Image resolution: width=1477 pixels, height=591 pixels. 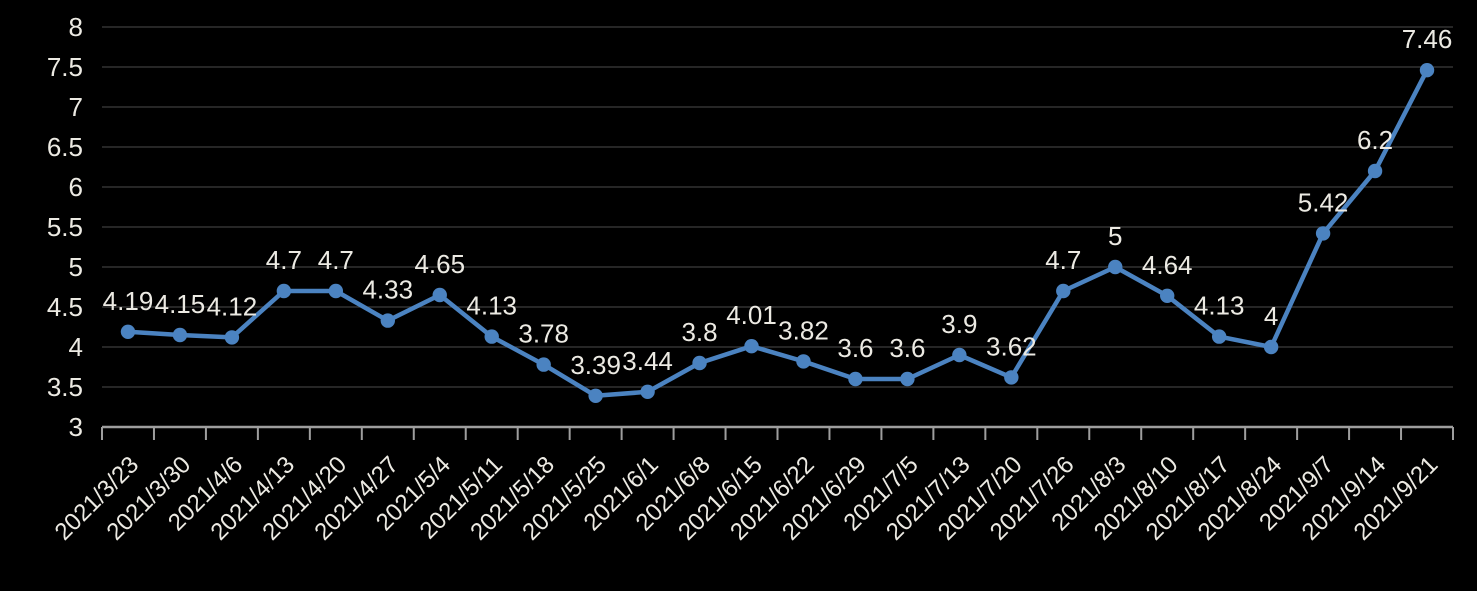 I want to click on data-label: 3.82, so click(x=803, y=330).